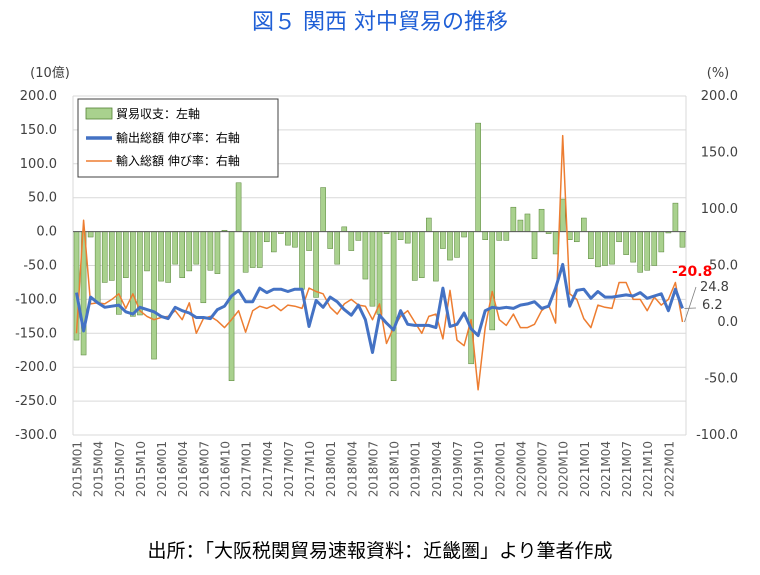 The width and height of the screenshot is (760, 575). What do you see at coordinates (36, 333) in the screenshot?
I see `left-tick-label: -150.0` at bounding box center [36, 333].